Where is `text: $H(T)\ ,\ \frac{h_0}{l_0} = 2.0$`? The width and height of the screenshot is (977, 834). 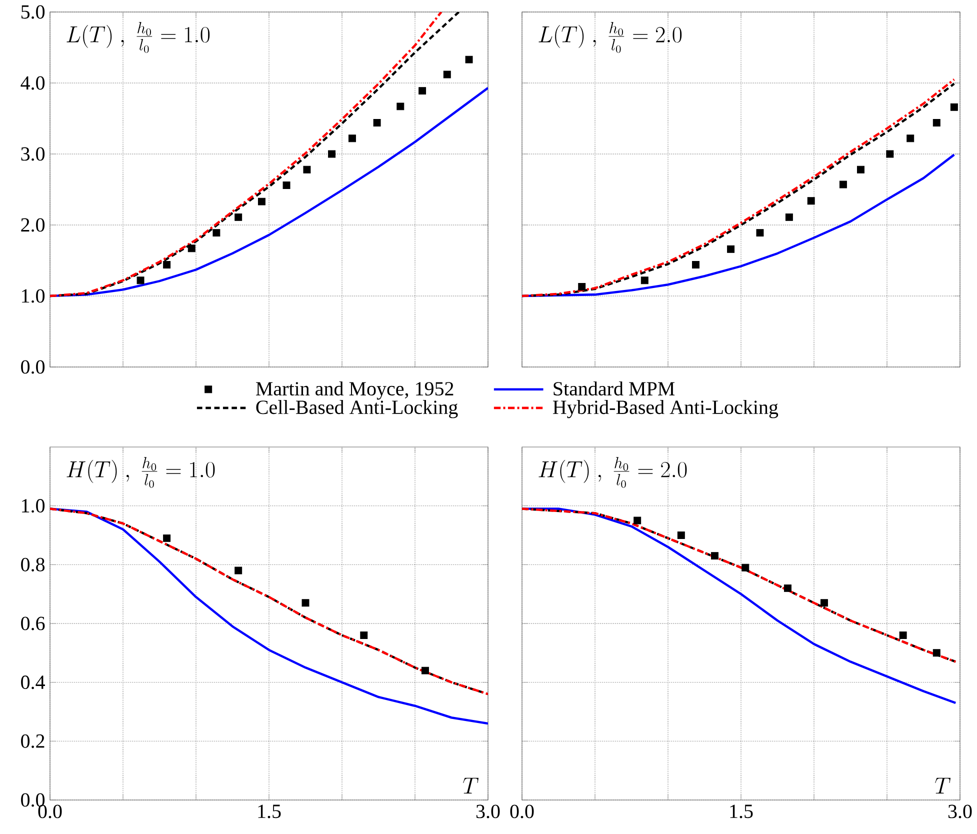 text: $H(T)\ ,\ \frac{h_0}{l_0} = 2.0$ is located at coordinates (612, 472).